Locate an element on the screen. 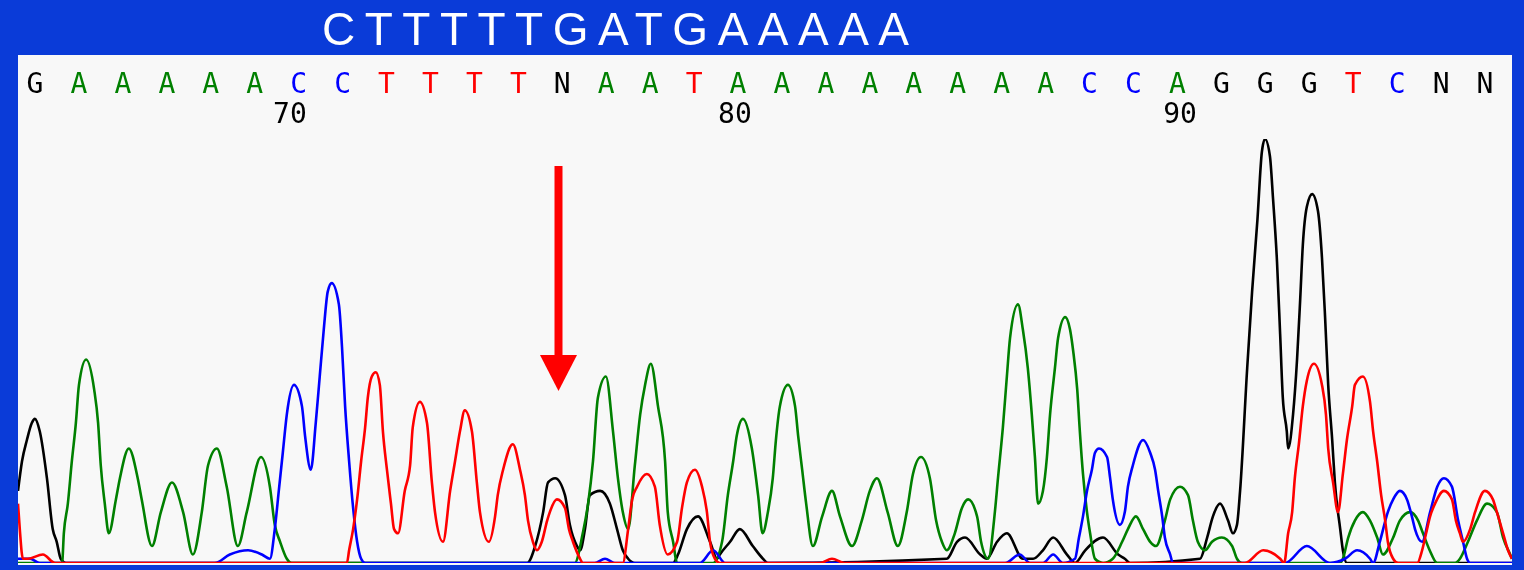  x-tick-label: 80 is located at coordinates (735, 113).